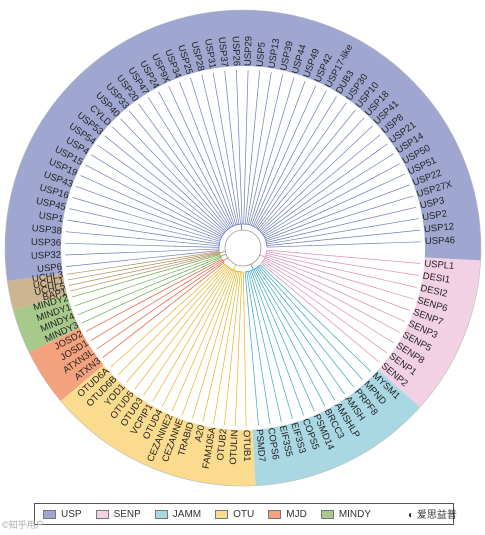  Describe the element at coordinates (50, 269) in the screenshot. I see `leaf-label: USP6` at that location.